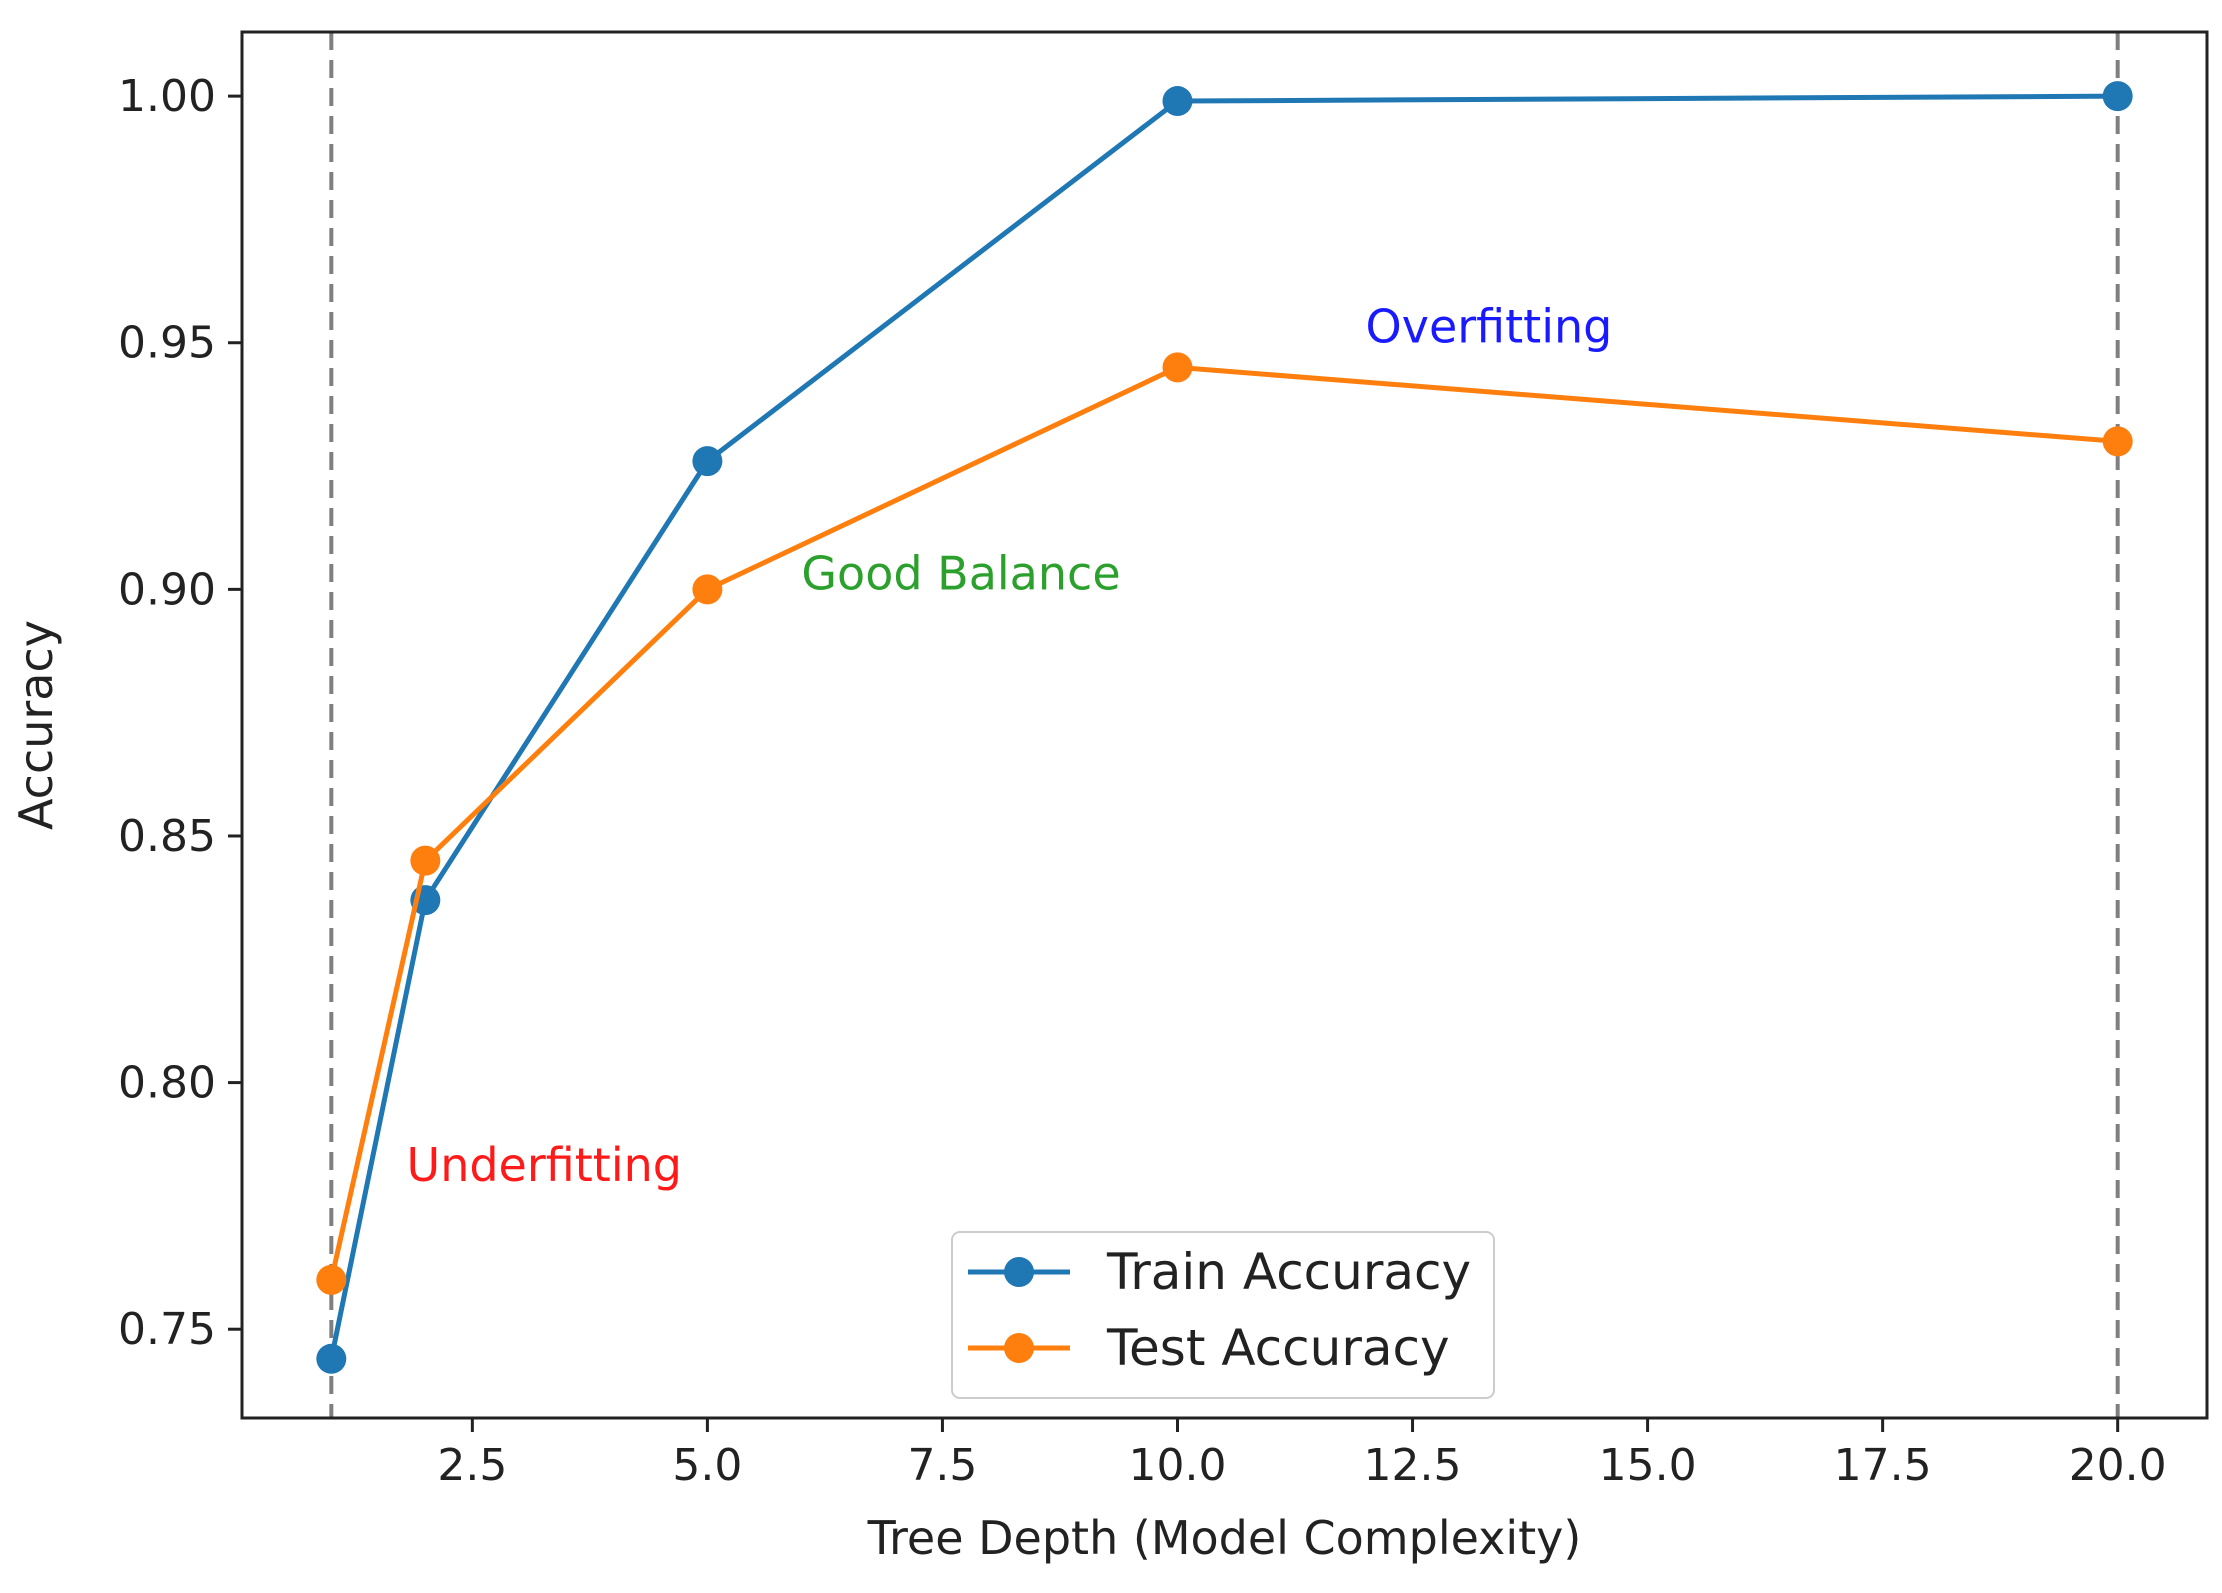 The image size is (2222, 1593). I want to click on y-axis-label: Accuracy, so click(36, 725).